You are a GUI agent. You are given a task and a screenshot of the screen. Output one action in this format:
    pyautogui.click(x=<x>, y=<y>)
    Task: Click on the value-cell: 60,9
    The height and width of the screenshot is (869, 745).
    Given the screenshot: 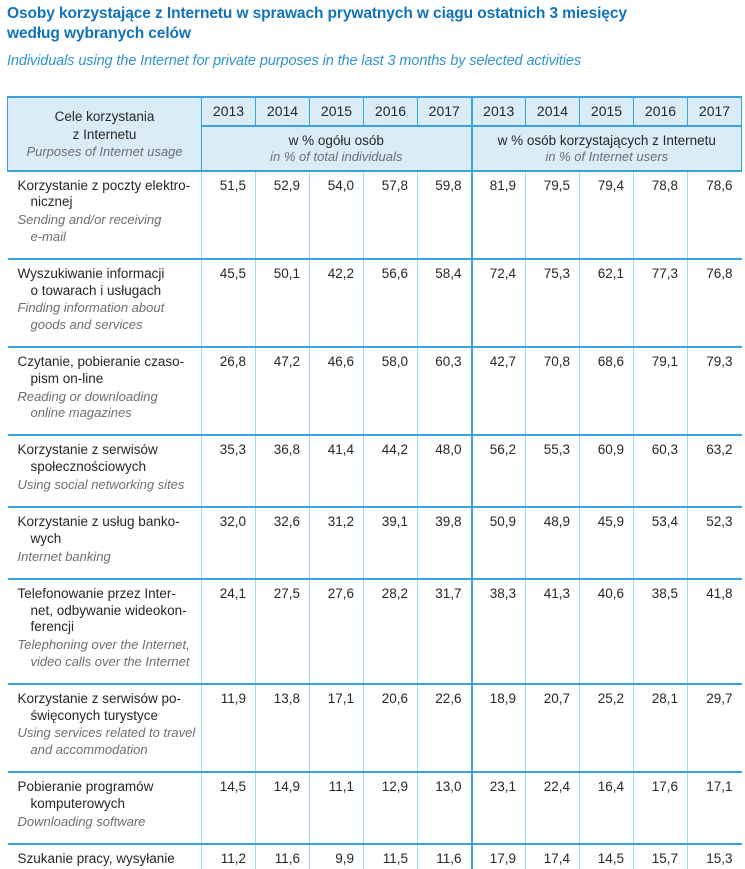 What is the action you would take?
    pyautogui.click(x=606, y=471)
    